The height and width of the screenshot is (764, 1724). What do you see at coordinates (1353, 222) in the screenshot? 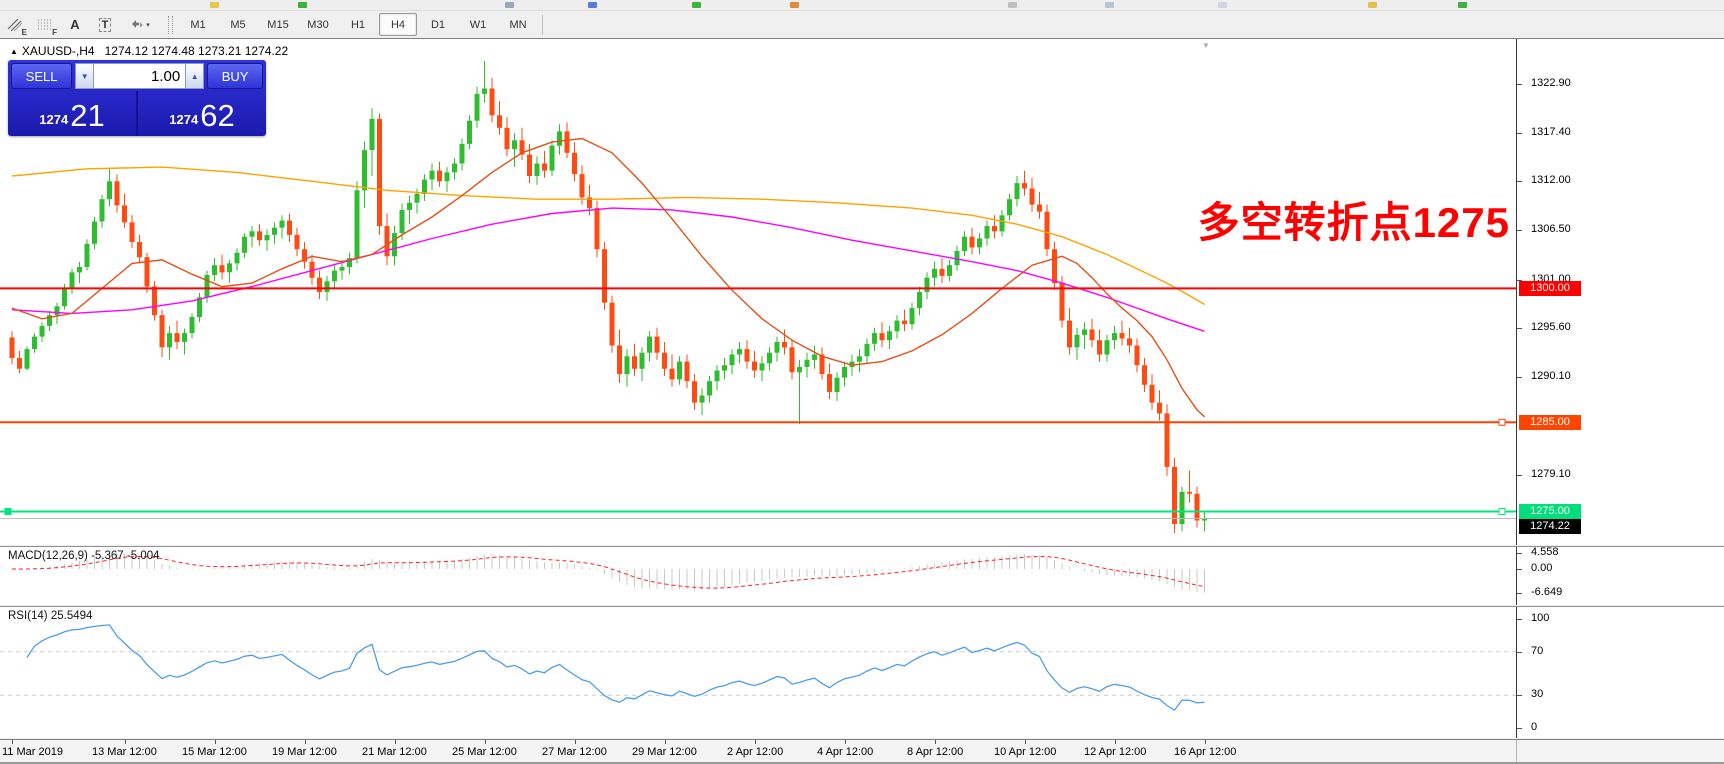
I see `chinese-annotation-text: 多空转折点1275` at bounding box center [1353, 222].